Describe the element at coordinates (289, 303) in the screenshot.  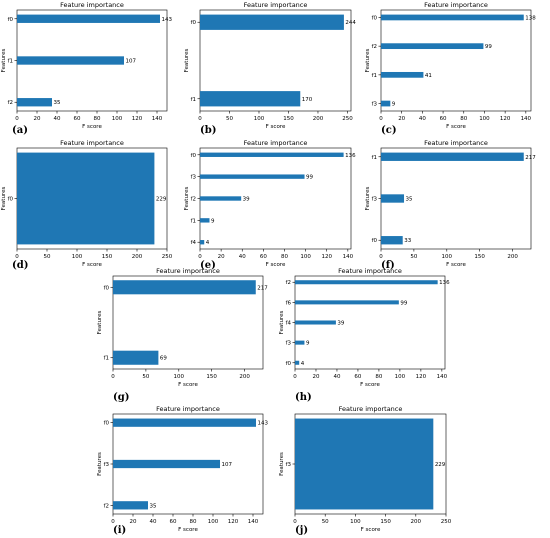
I see `y-tick-label: f6` at that location.